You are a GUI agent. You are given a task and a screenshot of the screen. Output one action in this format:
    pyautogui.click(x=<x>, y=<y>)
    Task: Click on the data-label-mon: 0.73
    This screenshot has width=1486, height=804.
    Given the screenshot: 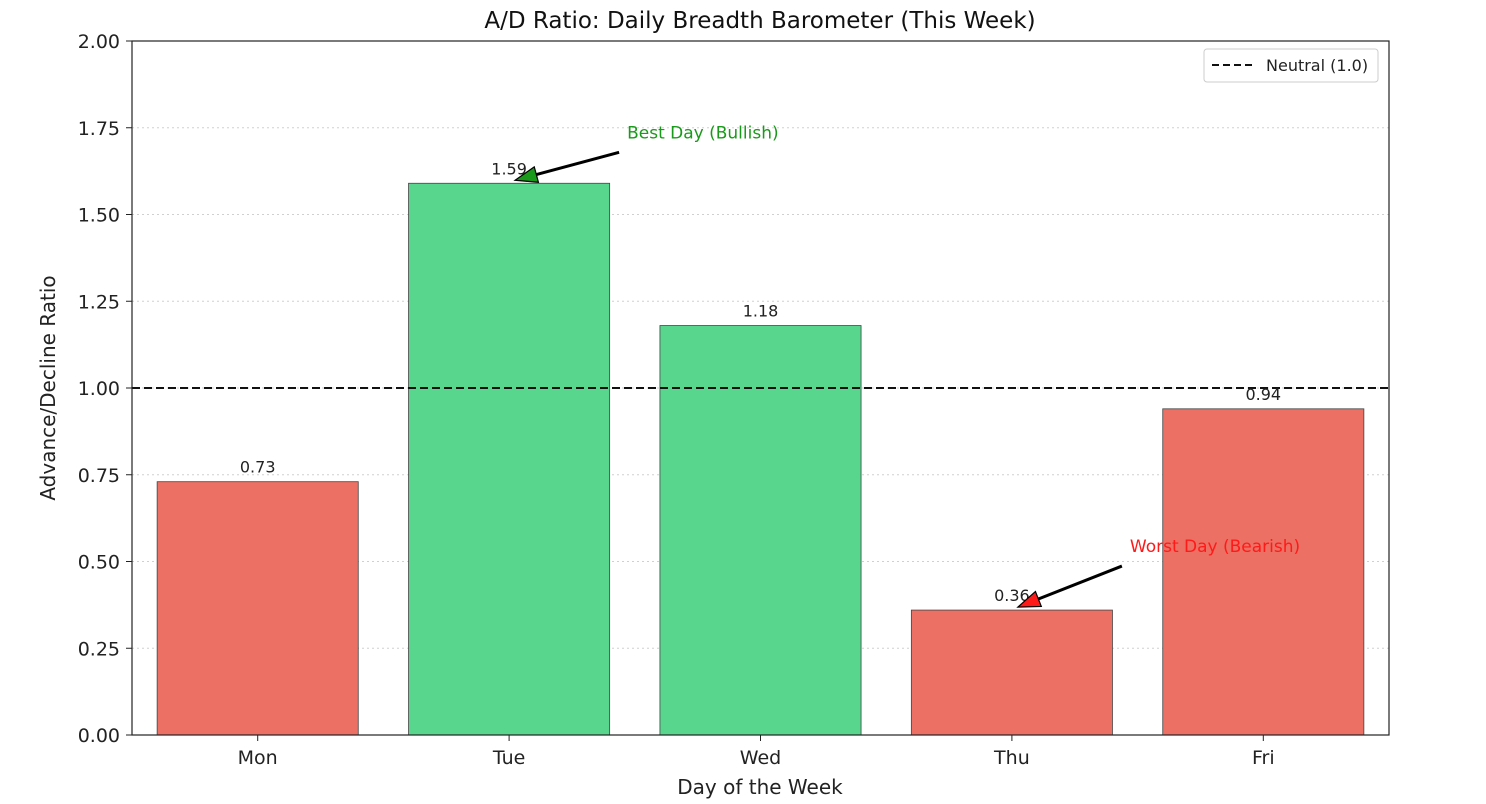 What is the action you would take?
    pyautogui.click(x=258, y=467)
    